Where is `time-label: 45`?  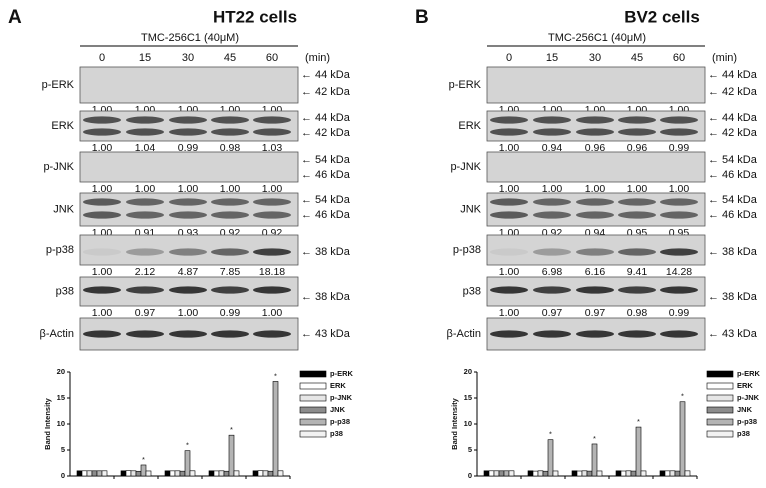
time-label: 45 is located at coordinates (637, 58).